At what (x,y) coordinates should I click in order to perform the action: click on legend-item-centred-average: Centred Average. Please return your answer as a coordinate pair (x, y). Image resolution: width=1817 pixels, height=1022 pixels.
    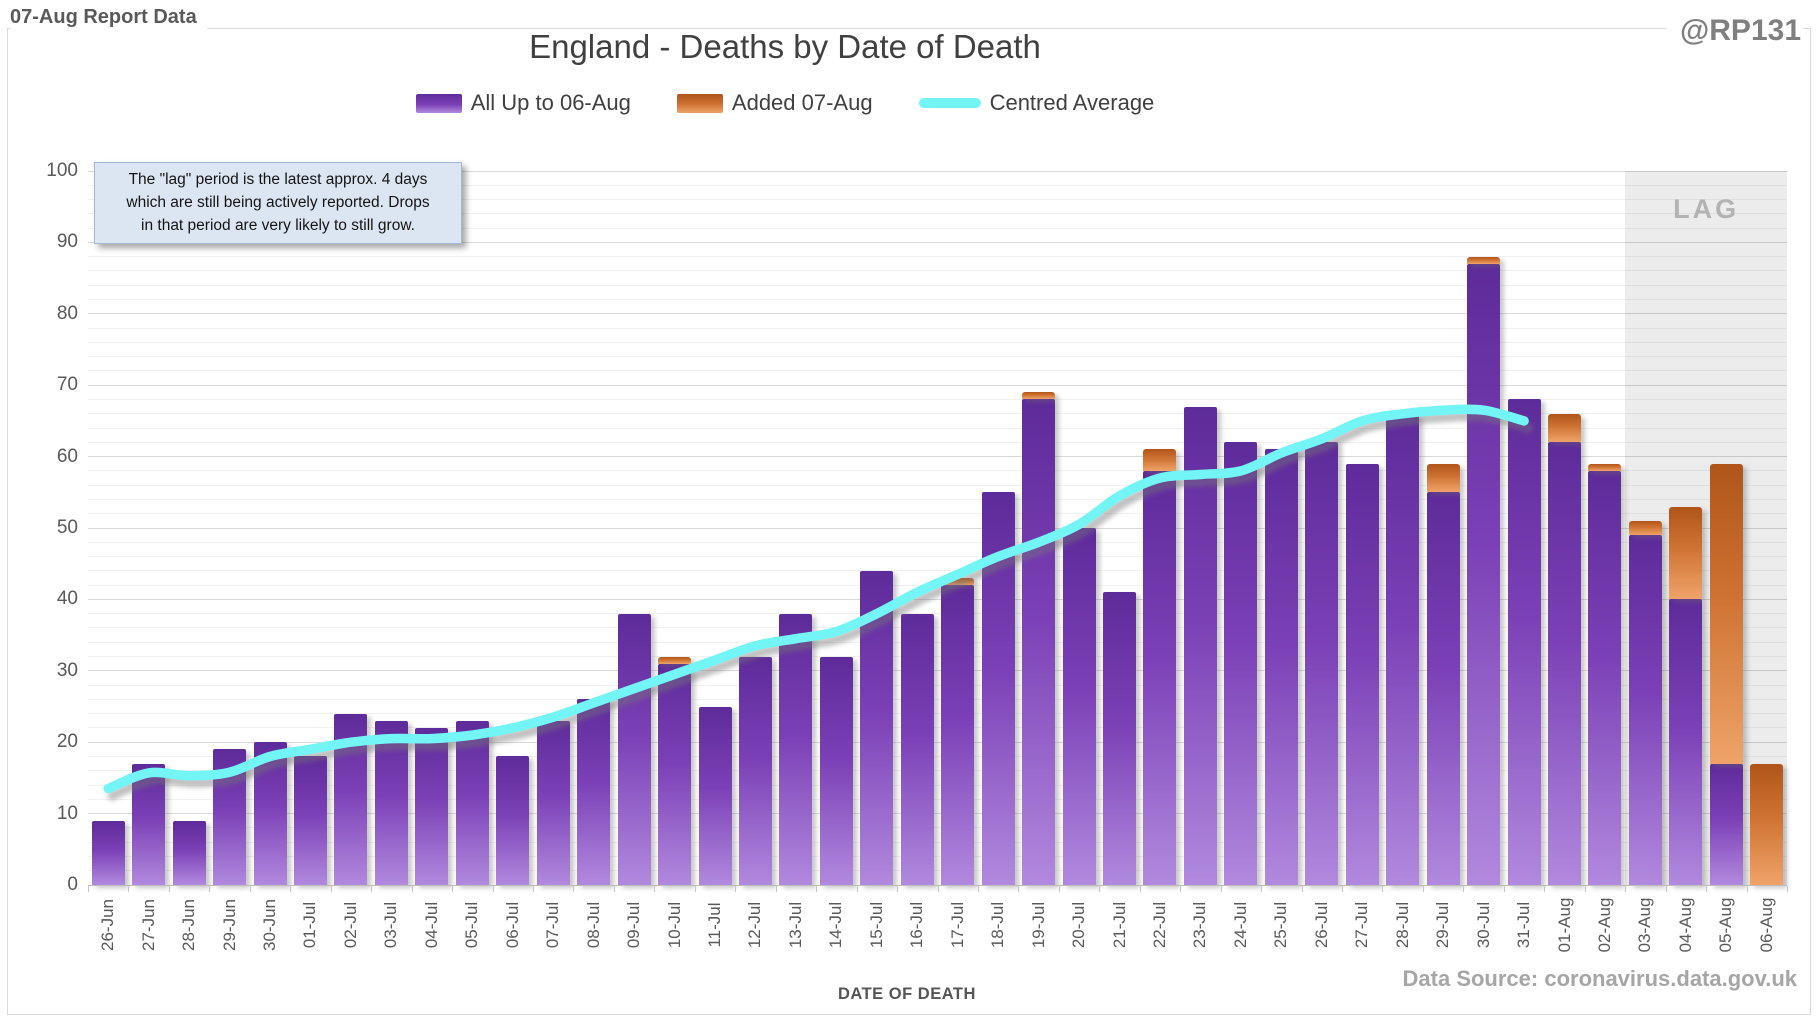
    Looking at the image, I should click on (1036, 103).